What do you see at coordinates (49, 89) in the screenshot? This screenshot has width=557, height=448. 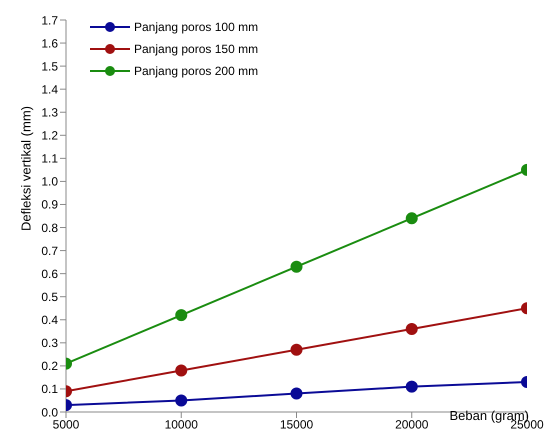 I see `y-tick-label: 1.4` at bounding box center [49, 89].